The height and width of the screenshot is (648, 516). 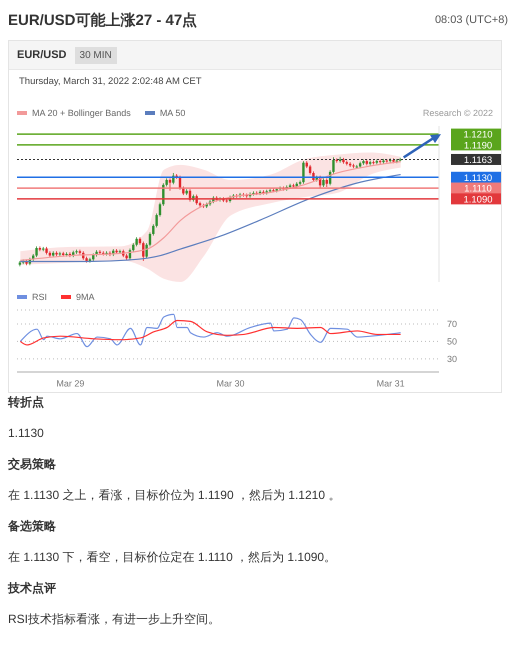 I want to click on legend-label: MA 20 + Bollinger Bands, so click(x=81, y=113).